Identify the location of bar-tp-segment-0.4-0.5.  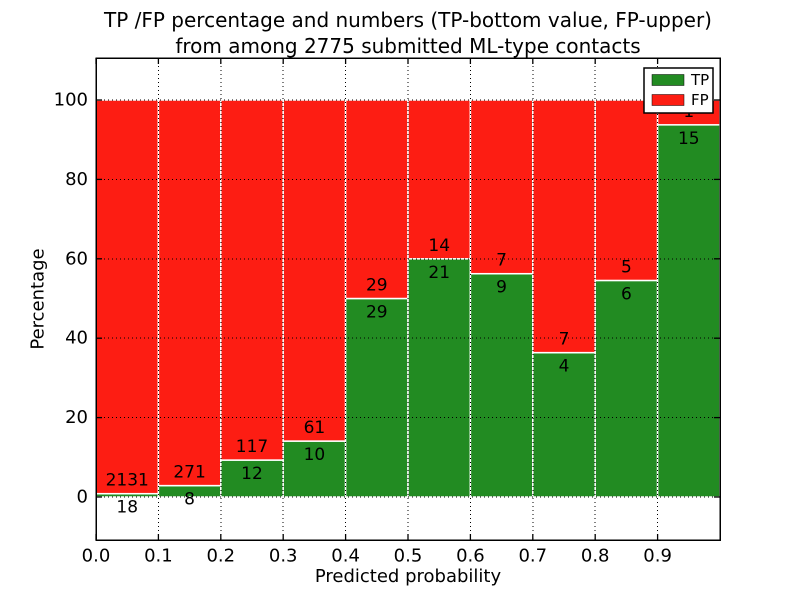
(376, 397).